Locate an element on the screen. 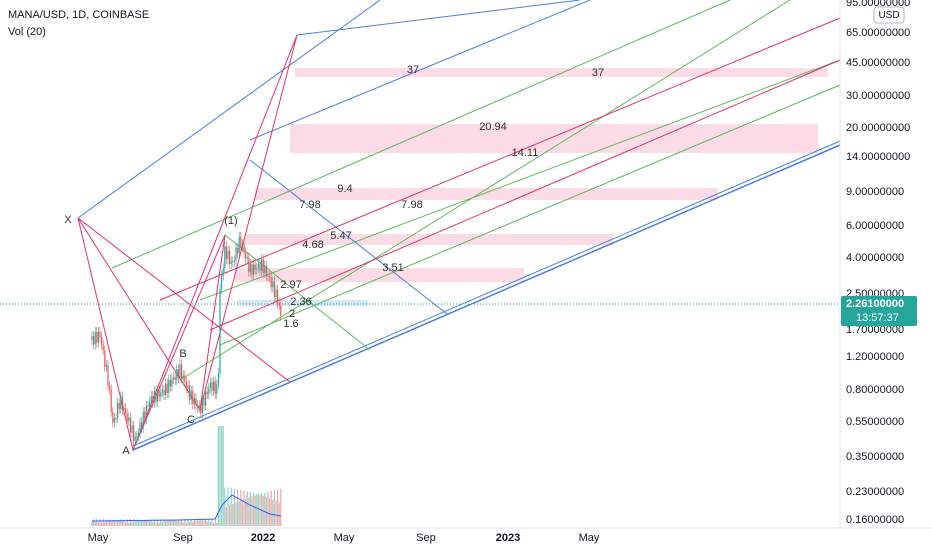 The width and height of the screenshot is (932, 555). currency: USD is located at coordinates (888, 15).